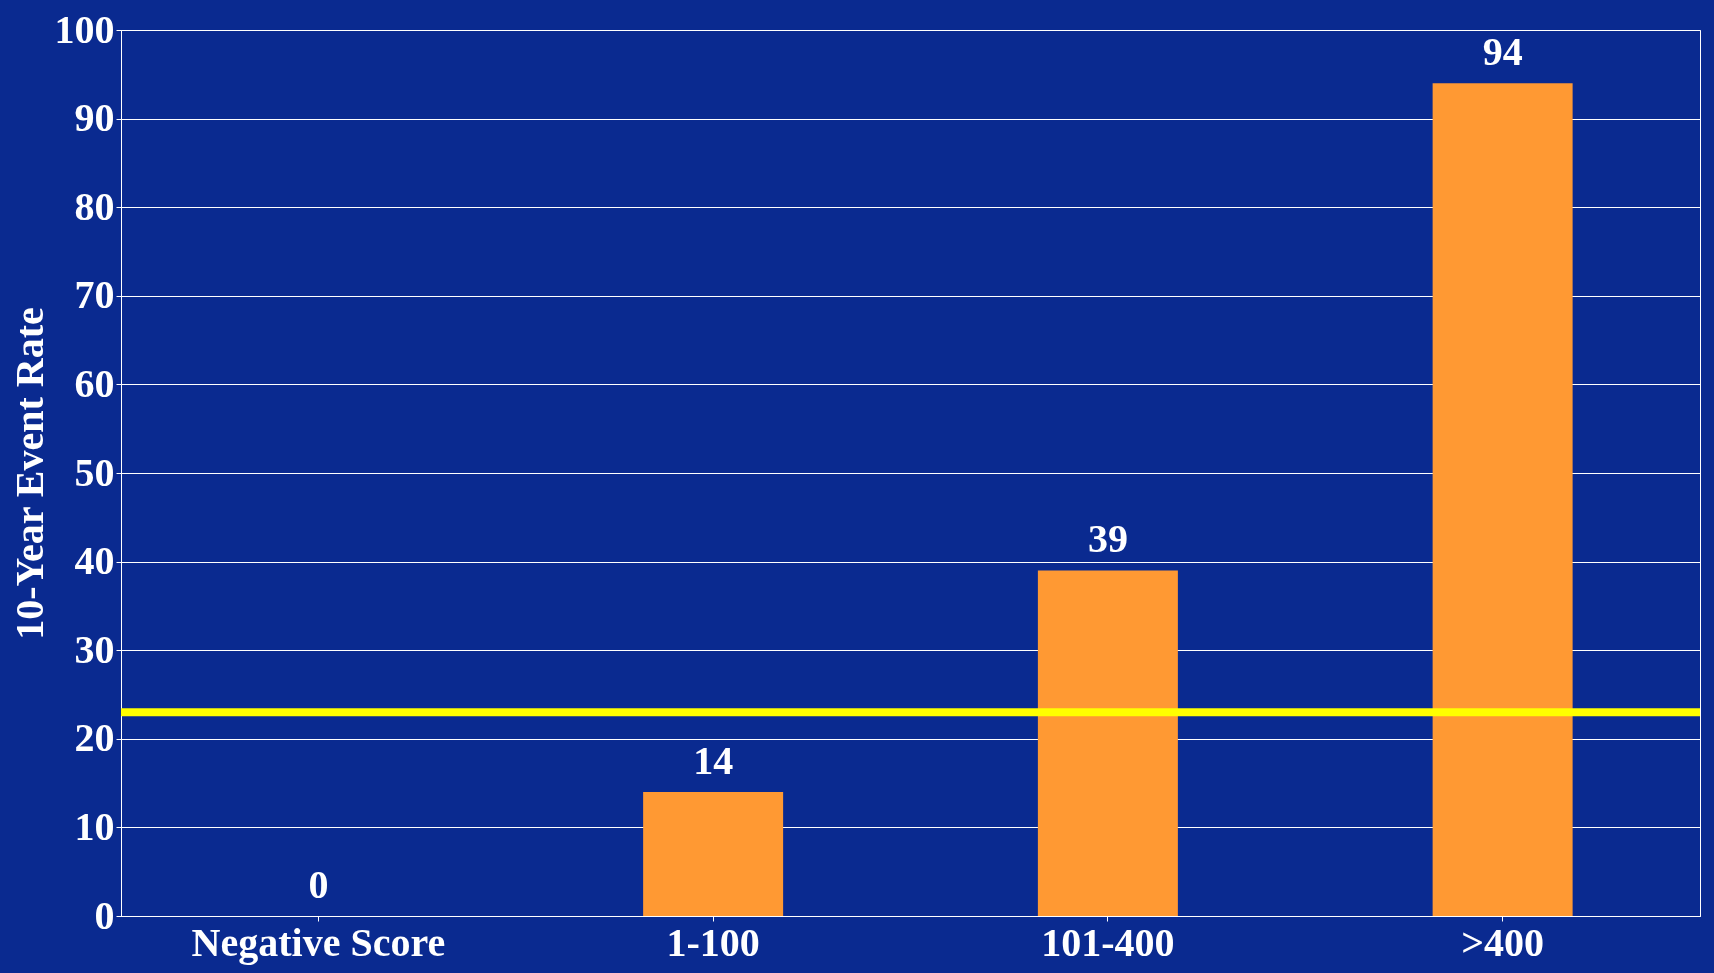 This screenshot has width=1714, height=973. What do you see at coordinates (104, 915) in the screenshot?
I see `y-tick-label: 0` at bounding box center [104, 915].